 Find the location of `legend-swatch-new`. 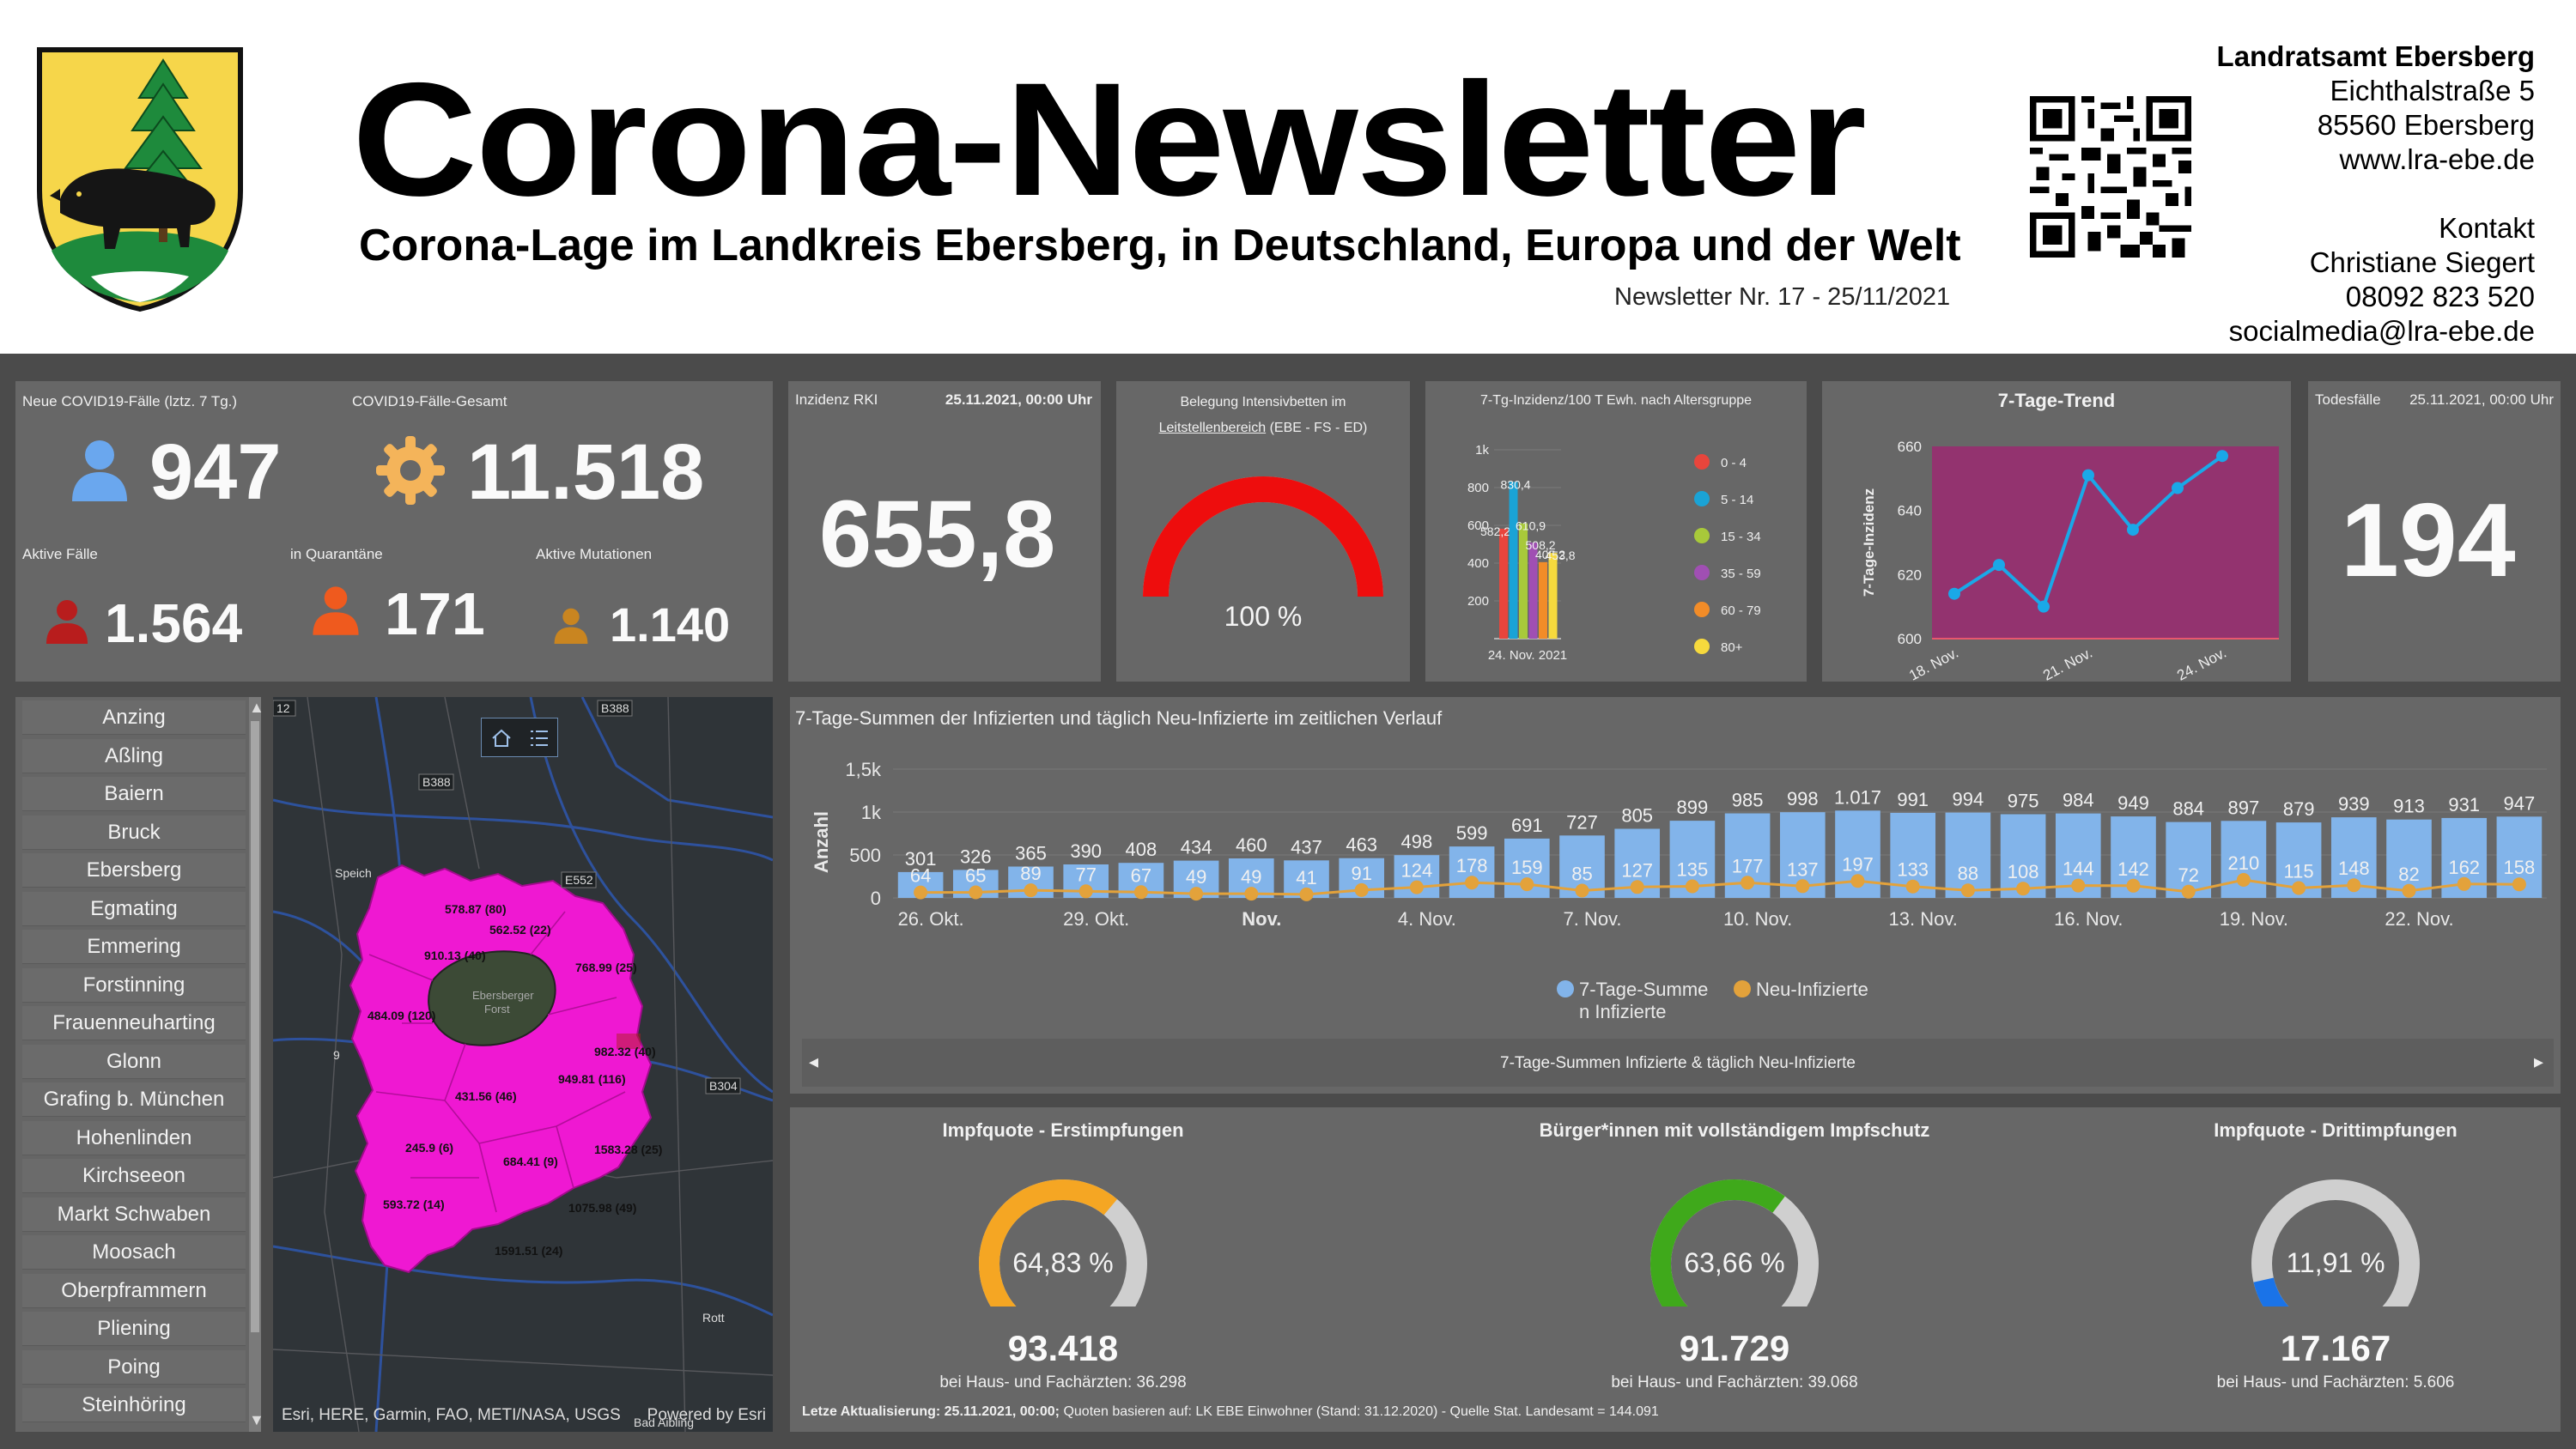

legend-swatch-new is located at coordinates (1742, 988).